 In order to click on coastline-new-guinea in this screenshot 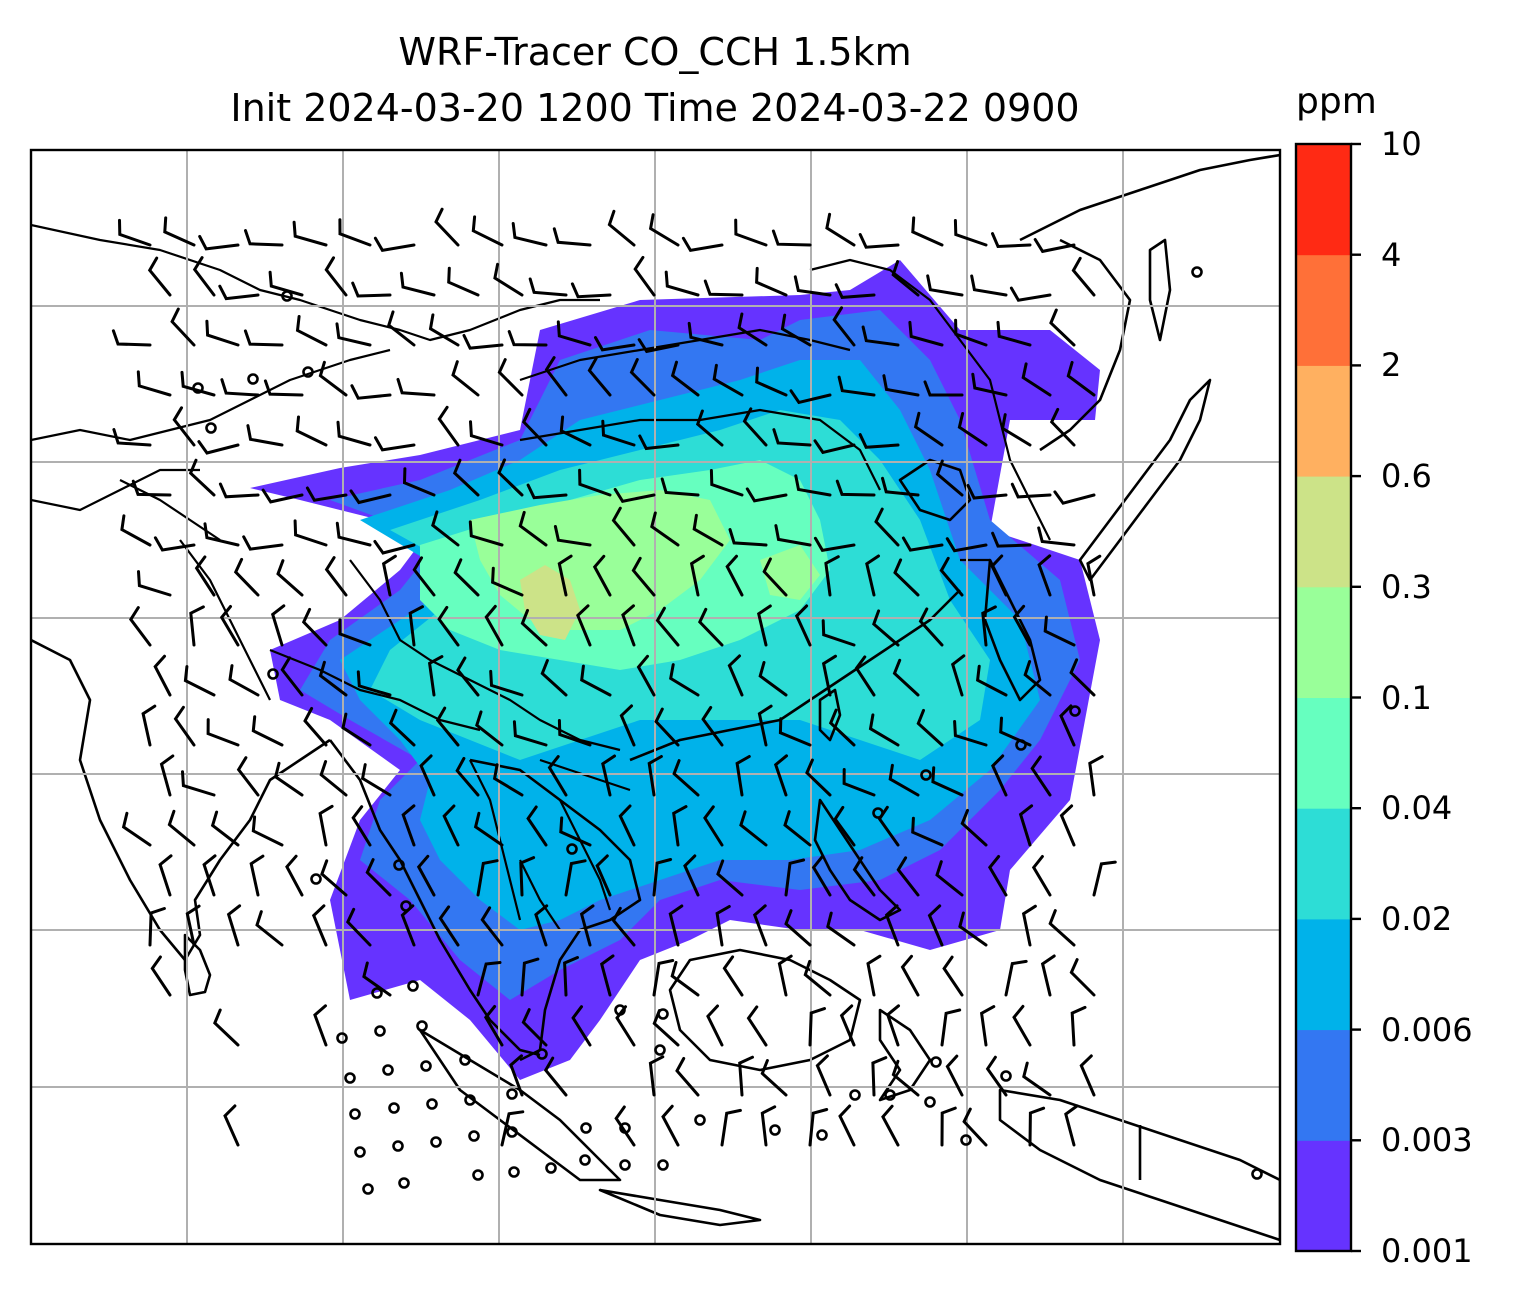, I will do `click(1139, 1165)`.